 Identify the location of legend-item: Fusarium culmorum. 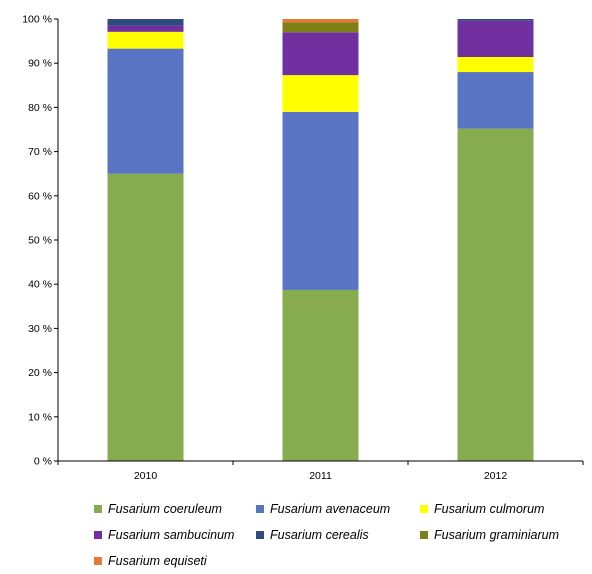
(482, 509).